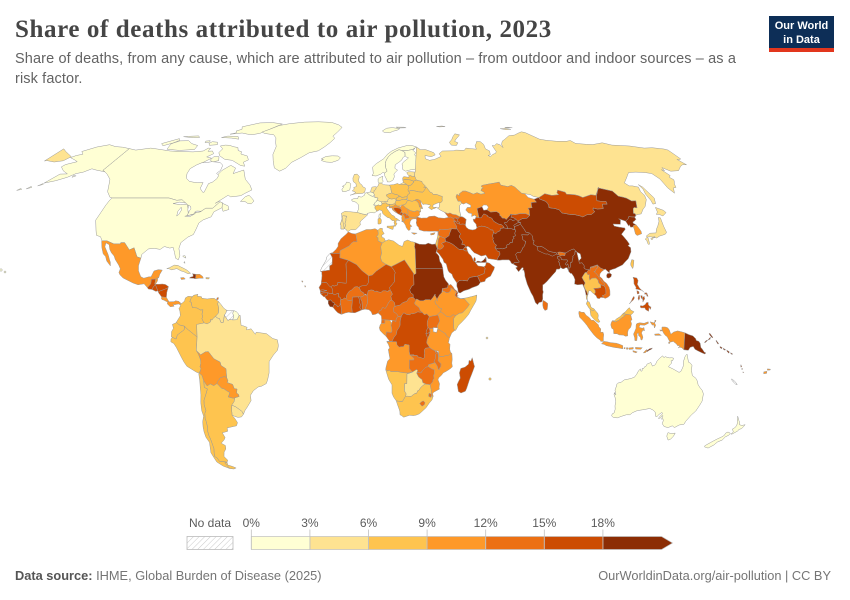 The image size is (850, 600). Describe the element at coordinates (252, 523) in the screenshot. I see `svg-text: 0%` at that location.